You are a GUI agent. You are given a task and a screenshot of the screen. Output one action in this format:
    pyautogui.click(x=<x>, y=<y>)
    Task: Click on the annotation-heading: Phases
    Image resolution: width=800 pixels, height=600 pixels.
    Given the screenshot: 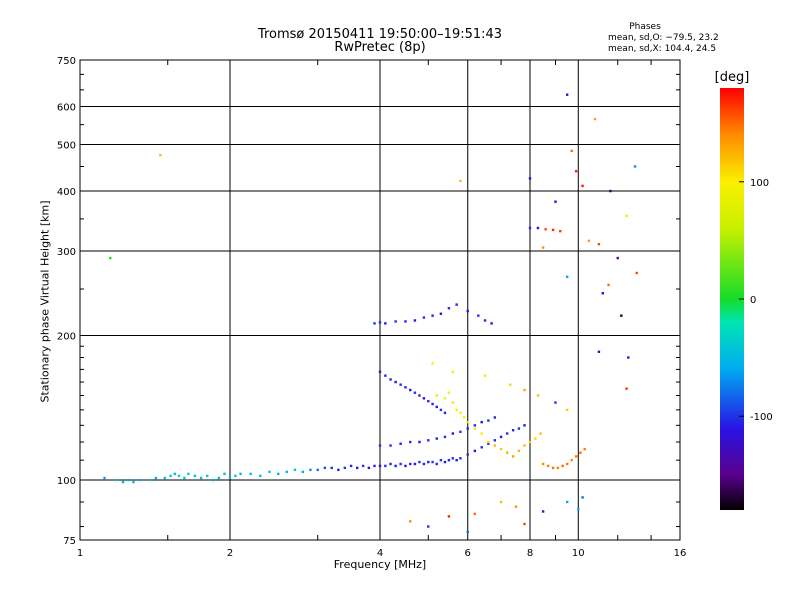 What is the action you would take?
    pyautogui.click(x=645, y=27)
    